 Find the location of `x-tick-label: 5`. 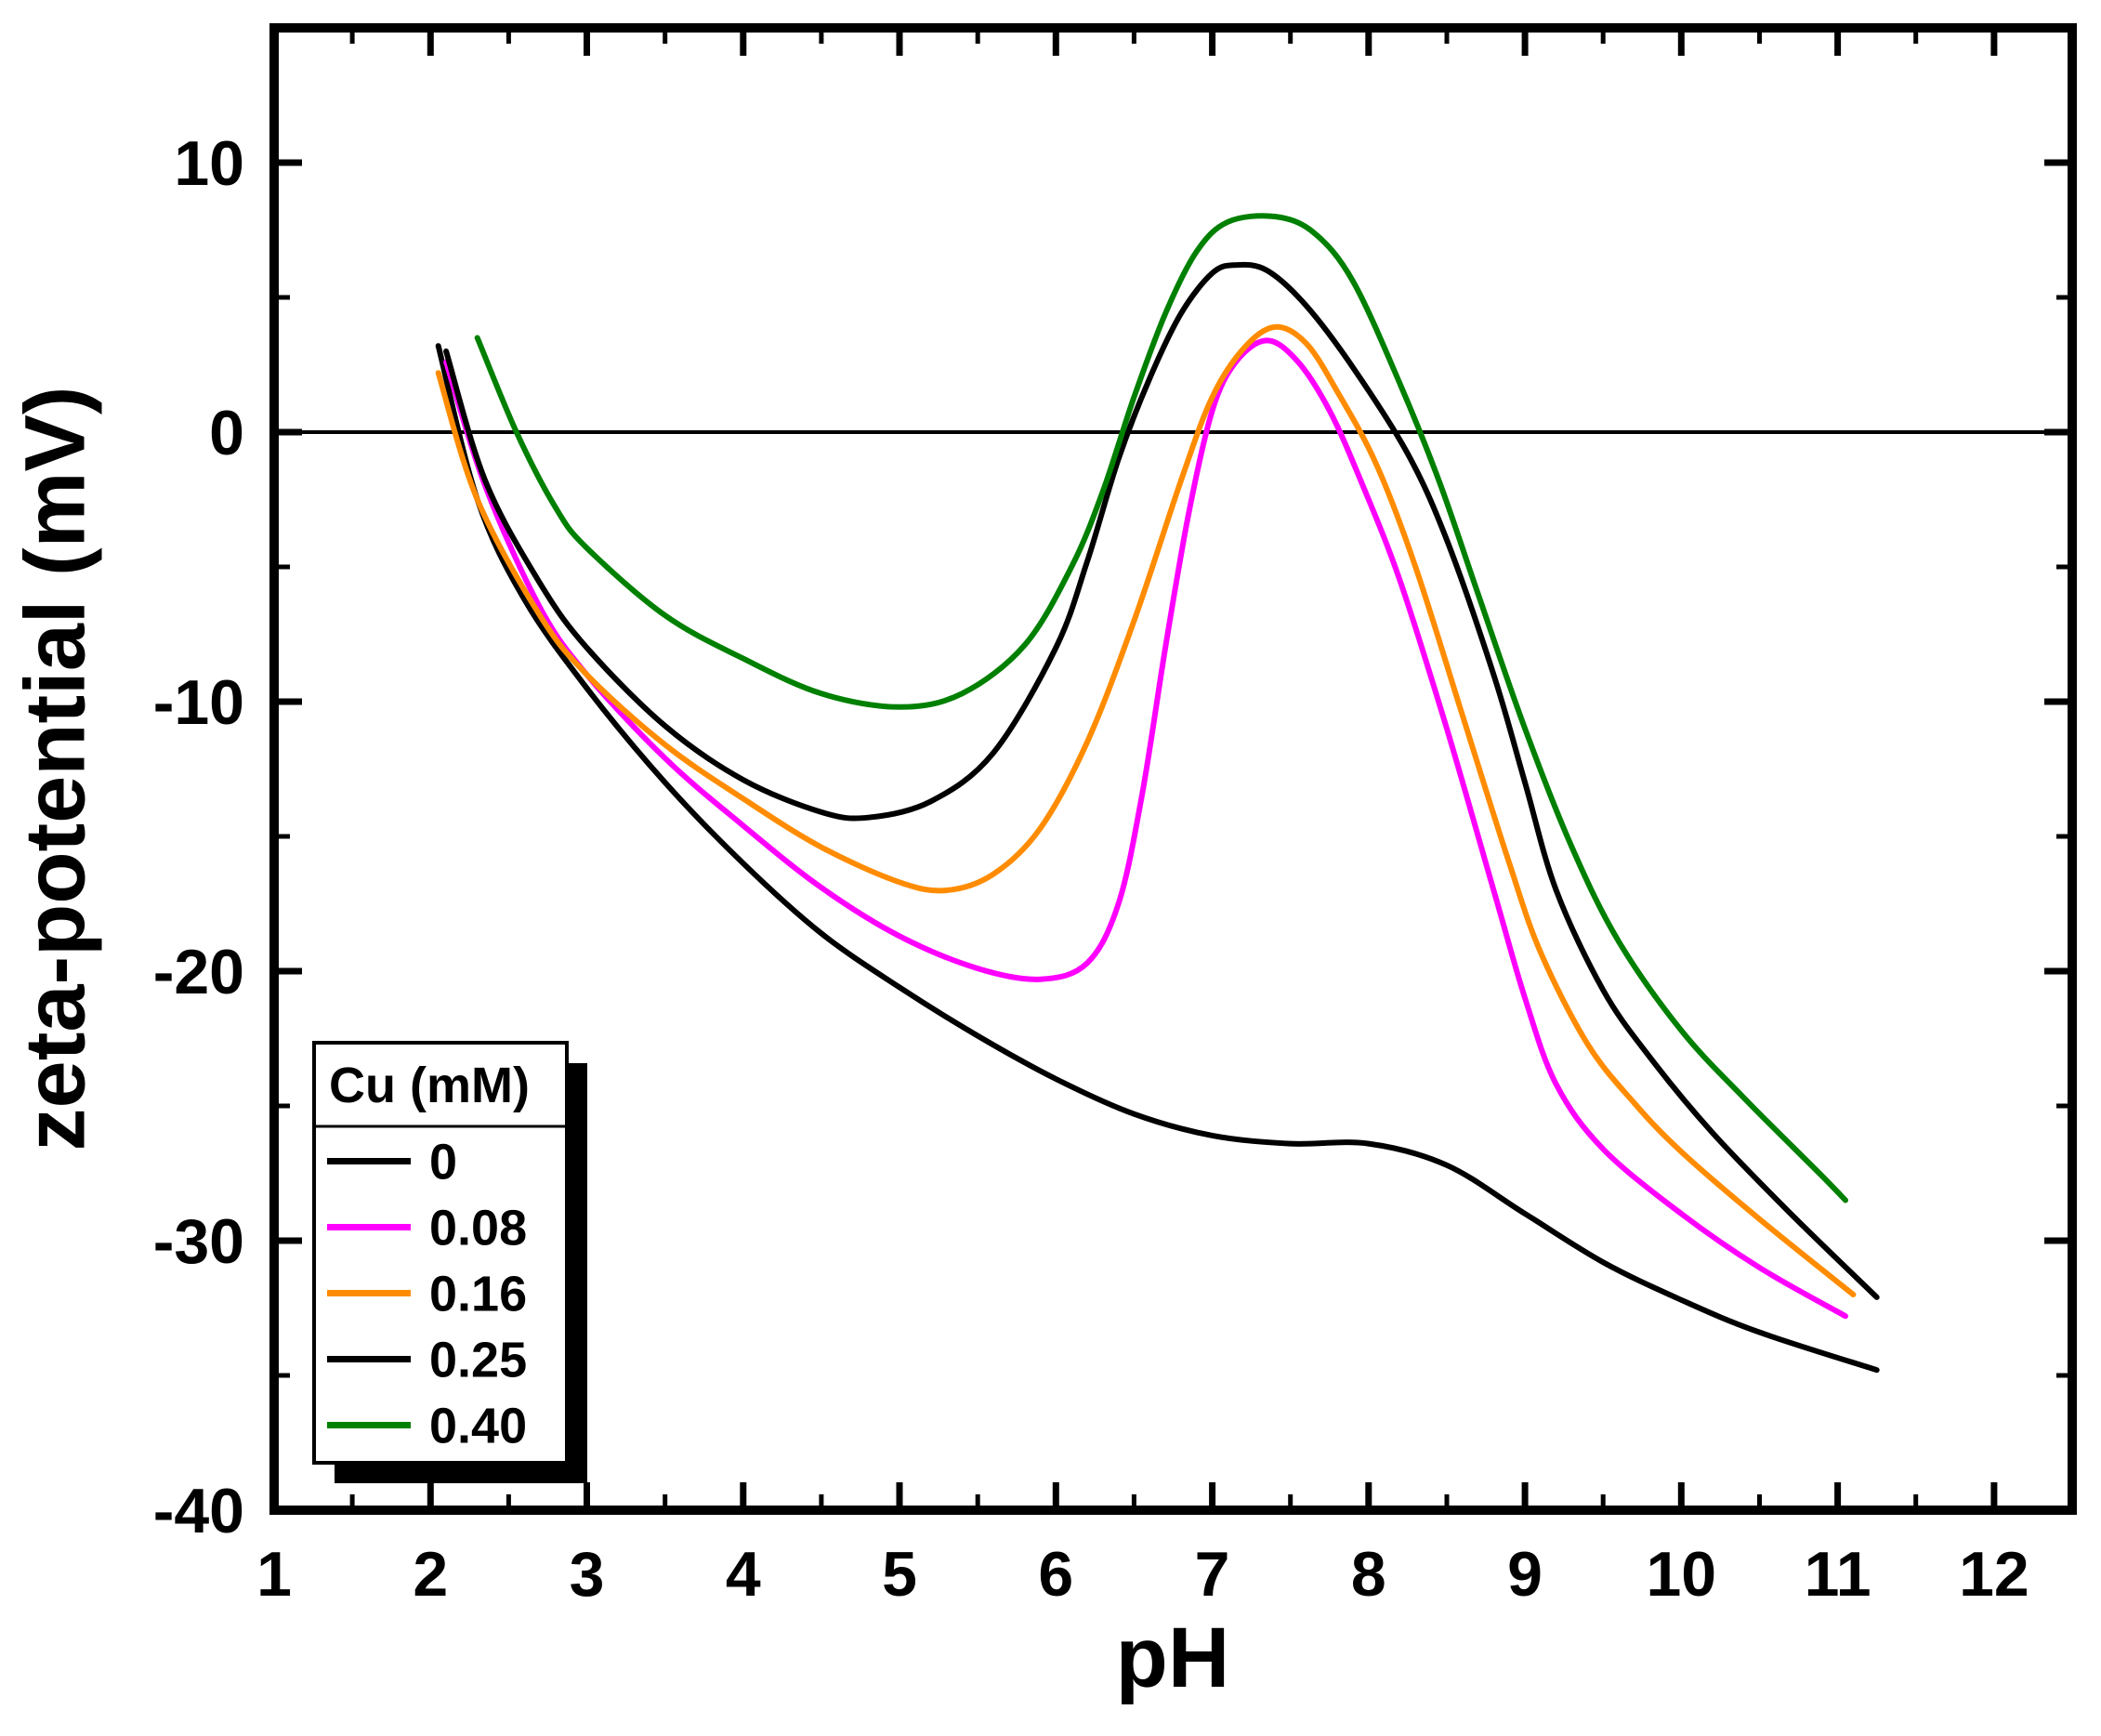

x-tick-label: 5 is located at coordinates (899, 1575).